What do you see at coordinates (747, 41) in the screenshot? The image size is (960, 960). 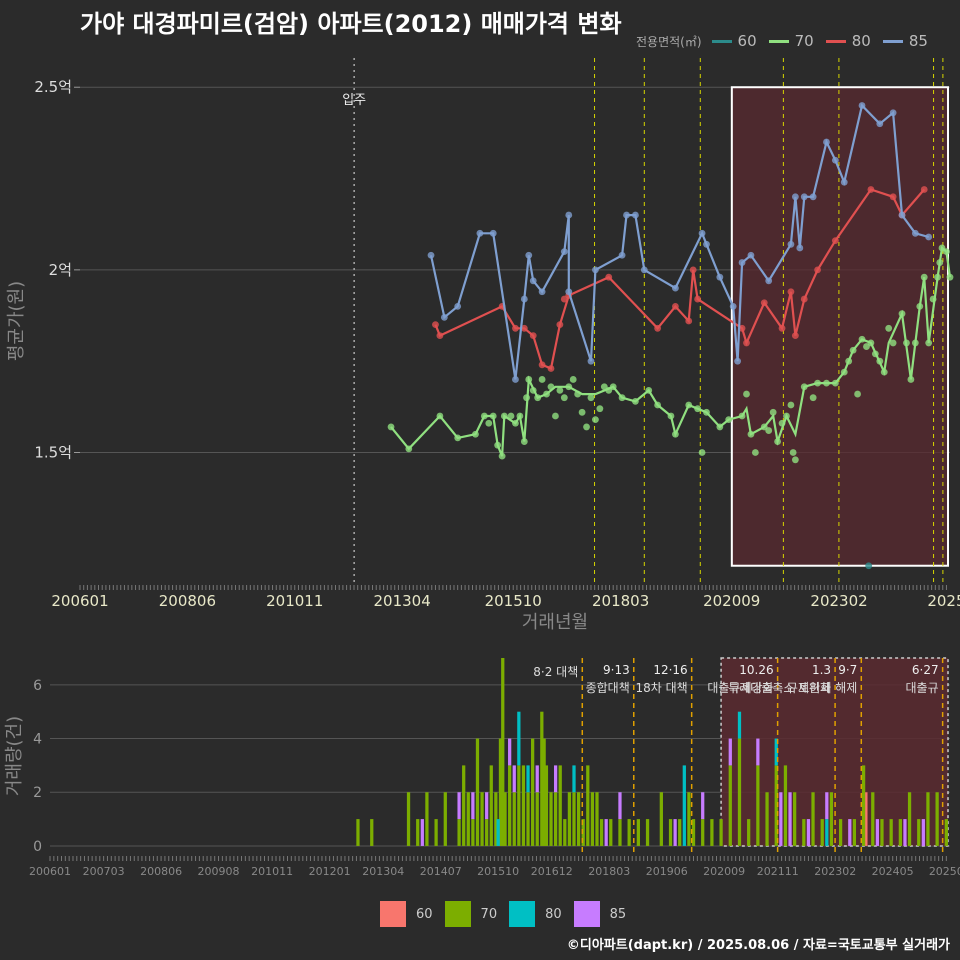 I see `legend-label-60: 60` at bounding box center [747, 41].